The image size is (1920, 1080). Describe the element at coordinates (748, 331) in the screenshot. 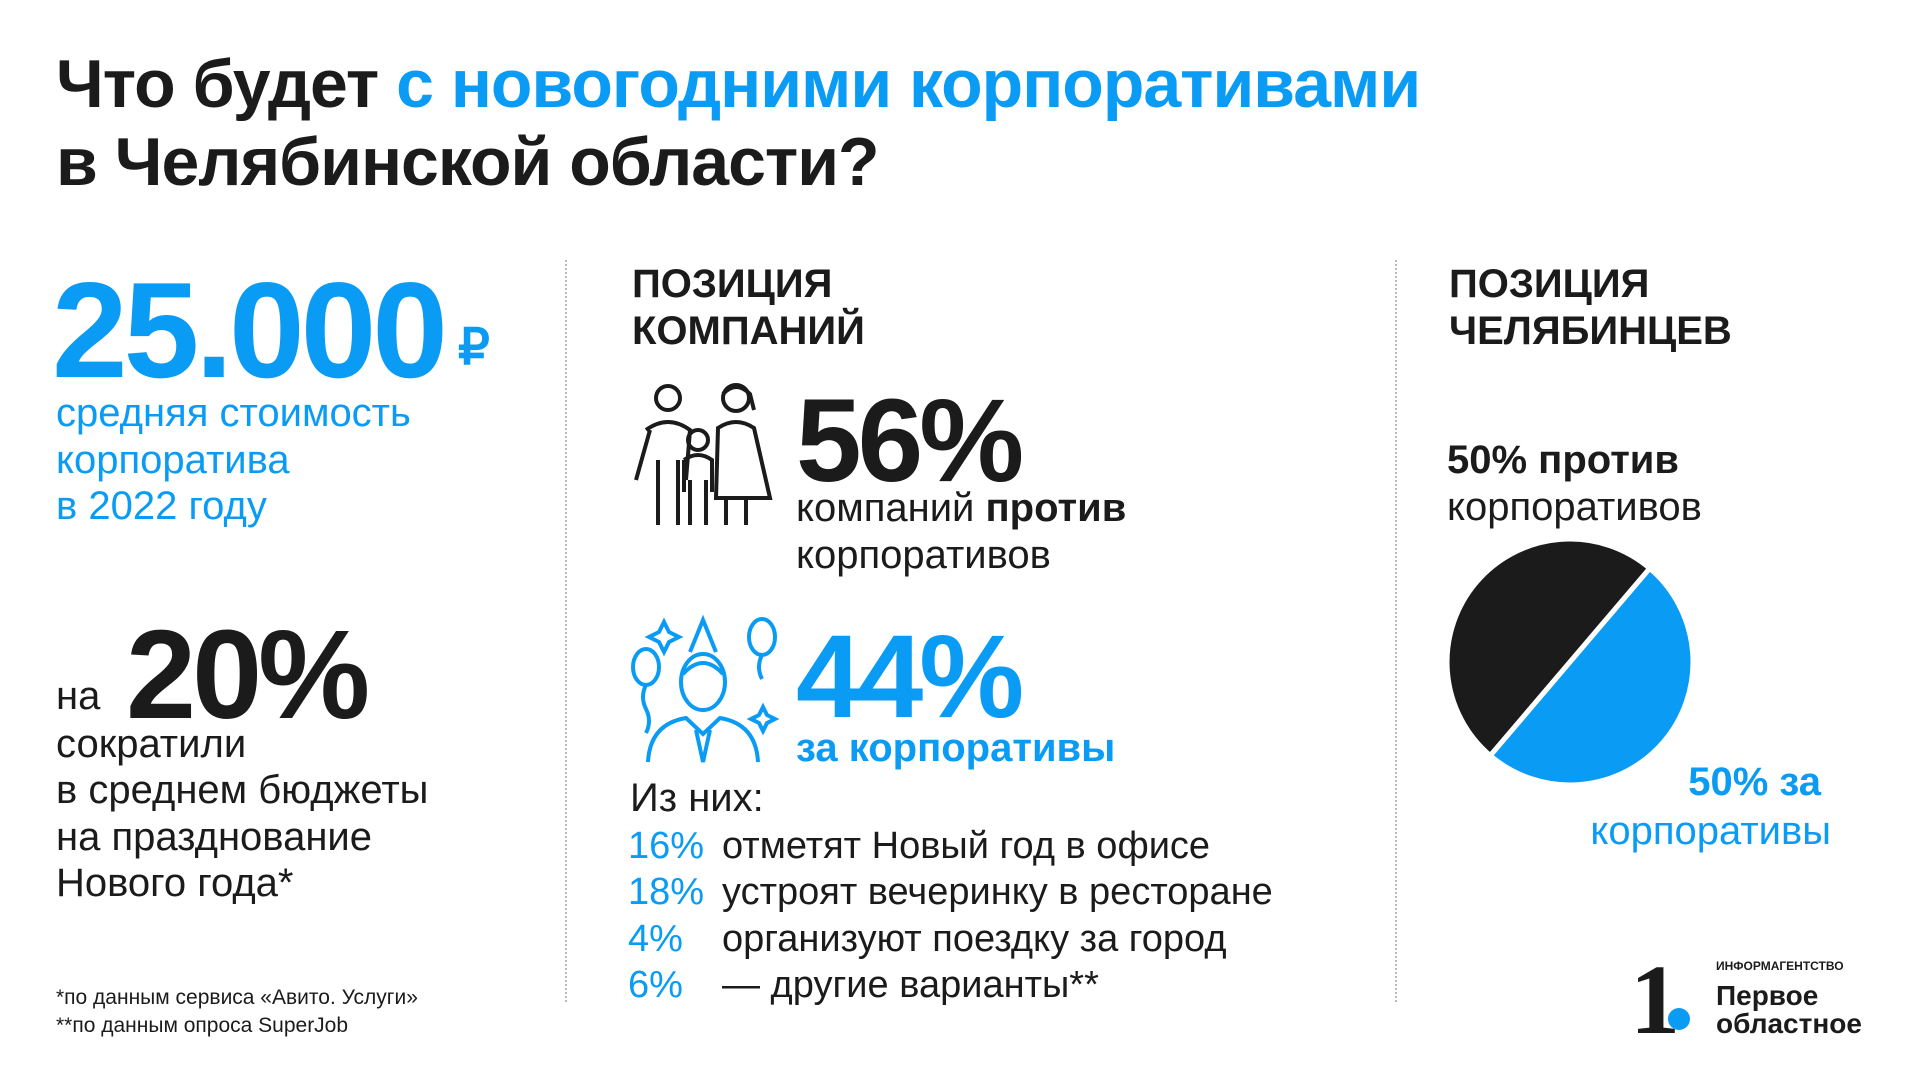

I see `companies-heading: КОМПАНИЙ` at that location.